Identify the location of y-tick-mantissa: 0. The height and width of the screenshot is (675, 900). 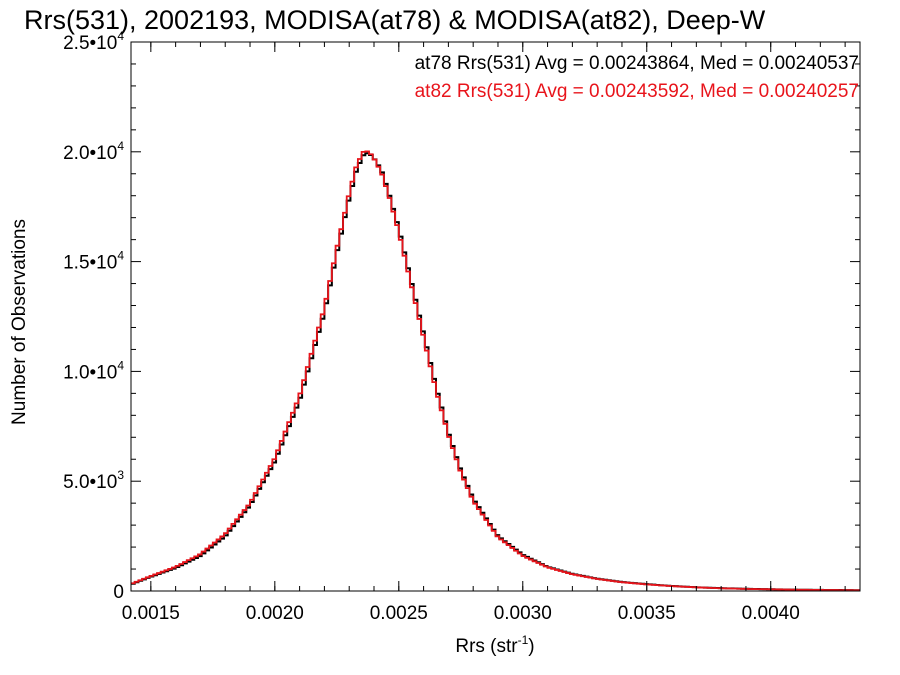
(118, 592).